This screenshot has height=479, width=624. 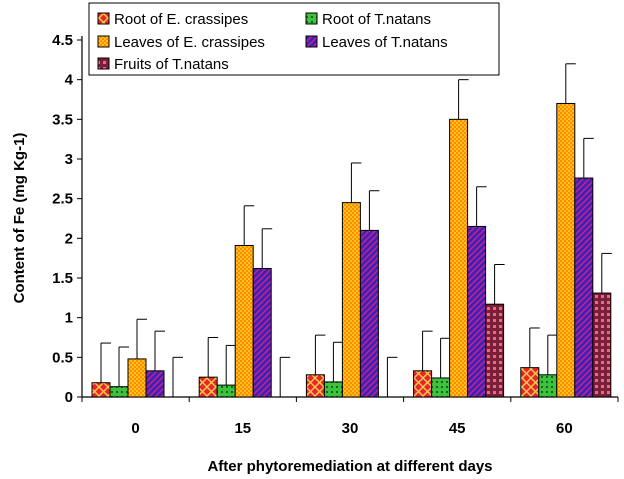 I want to click on x-tick-label: 0, so click(x=135, y=428).